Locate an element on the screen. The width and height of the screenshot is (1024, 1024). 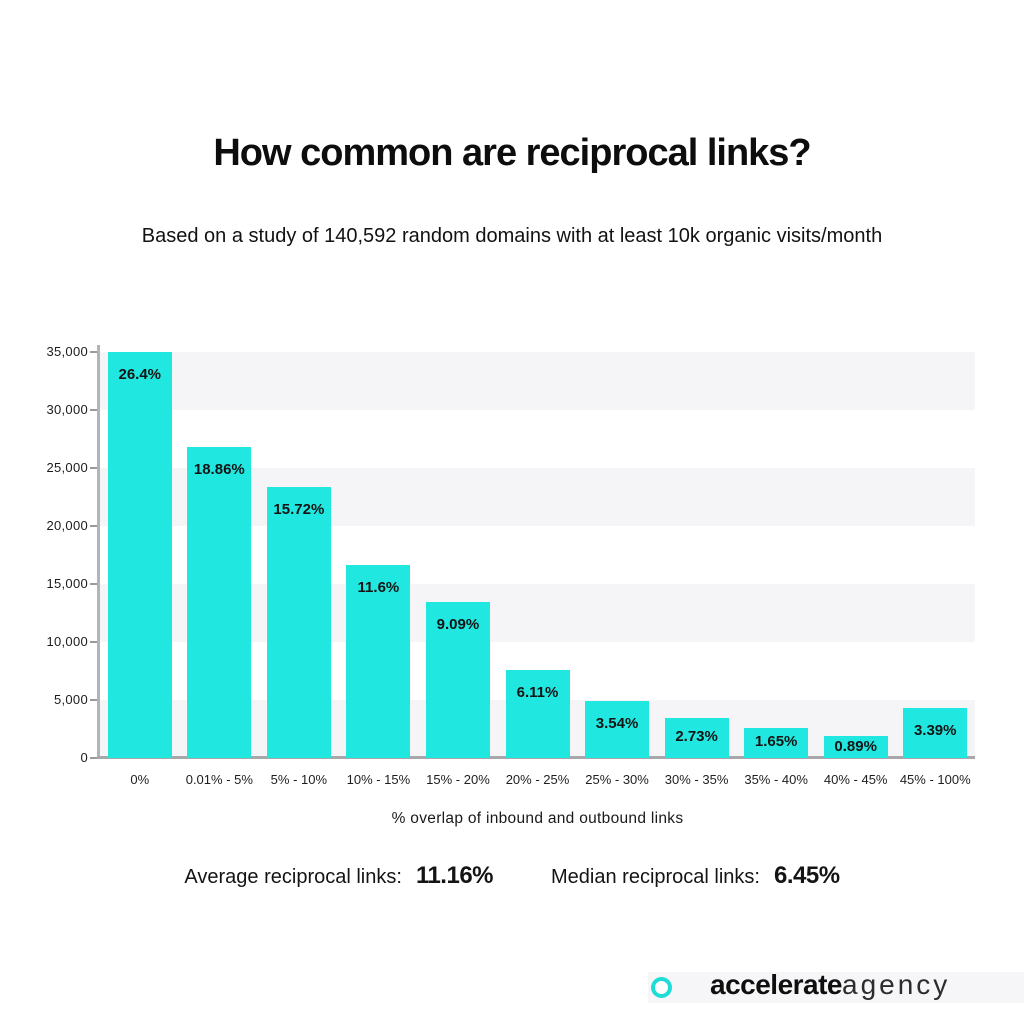
bar-column: 3.39% is located at coordinates (935, 551).